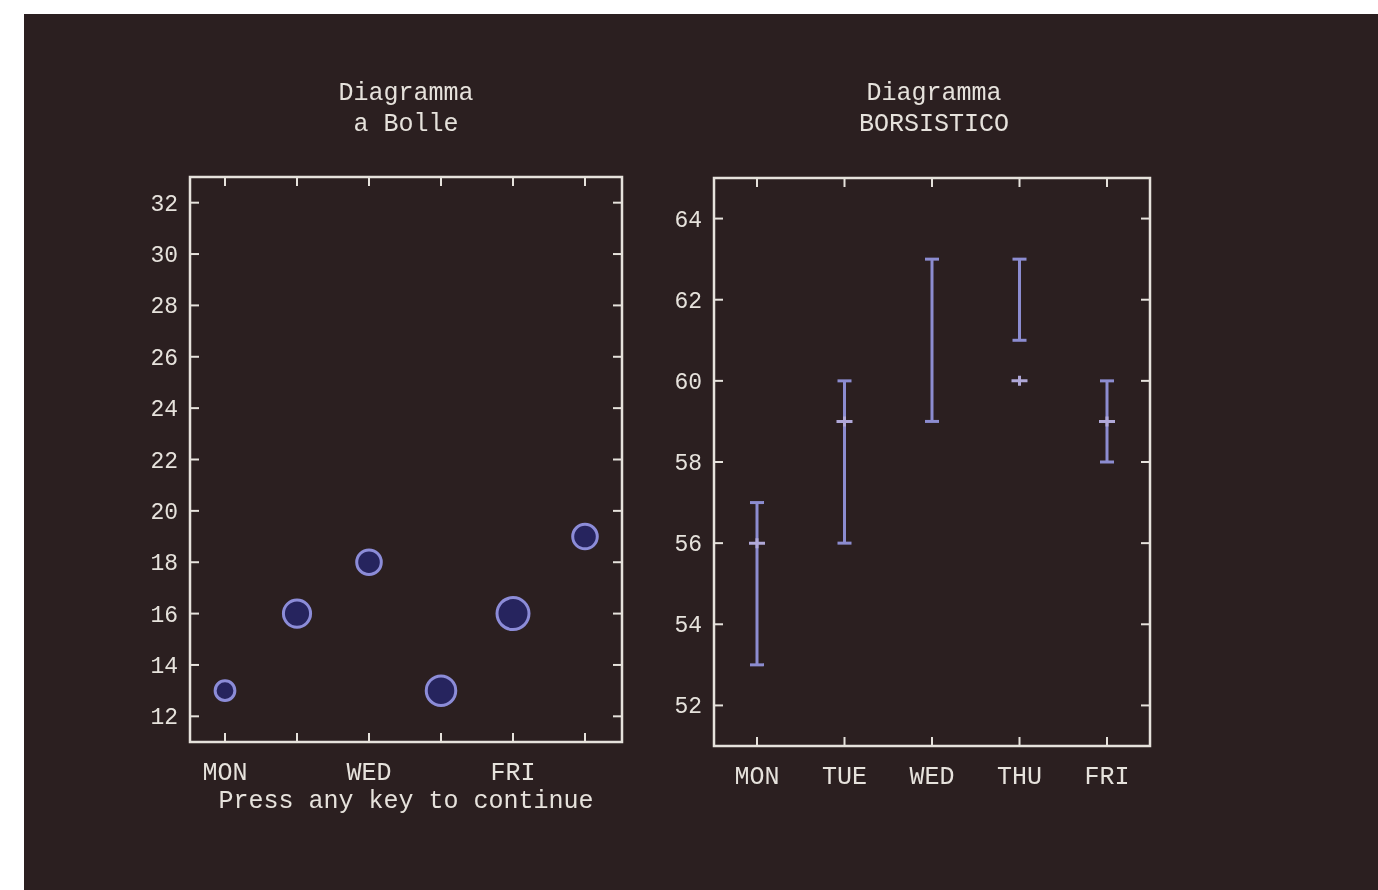 The image size is (1378, 890). I want to click on y-tick-label: 60, so click(688, 382).